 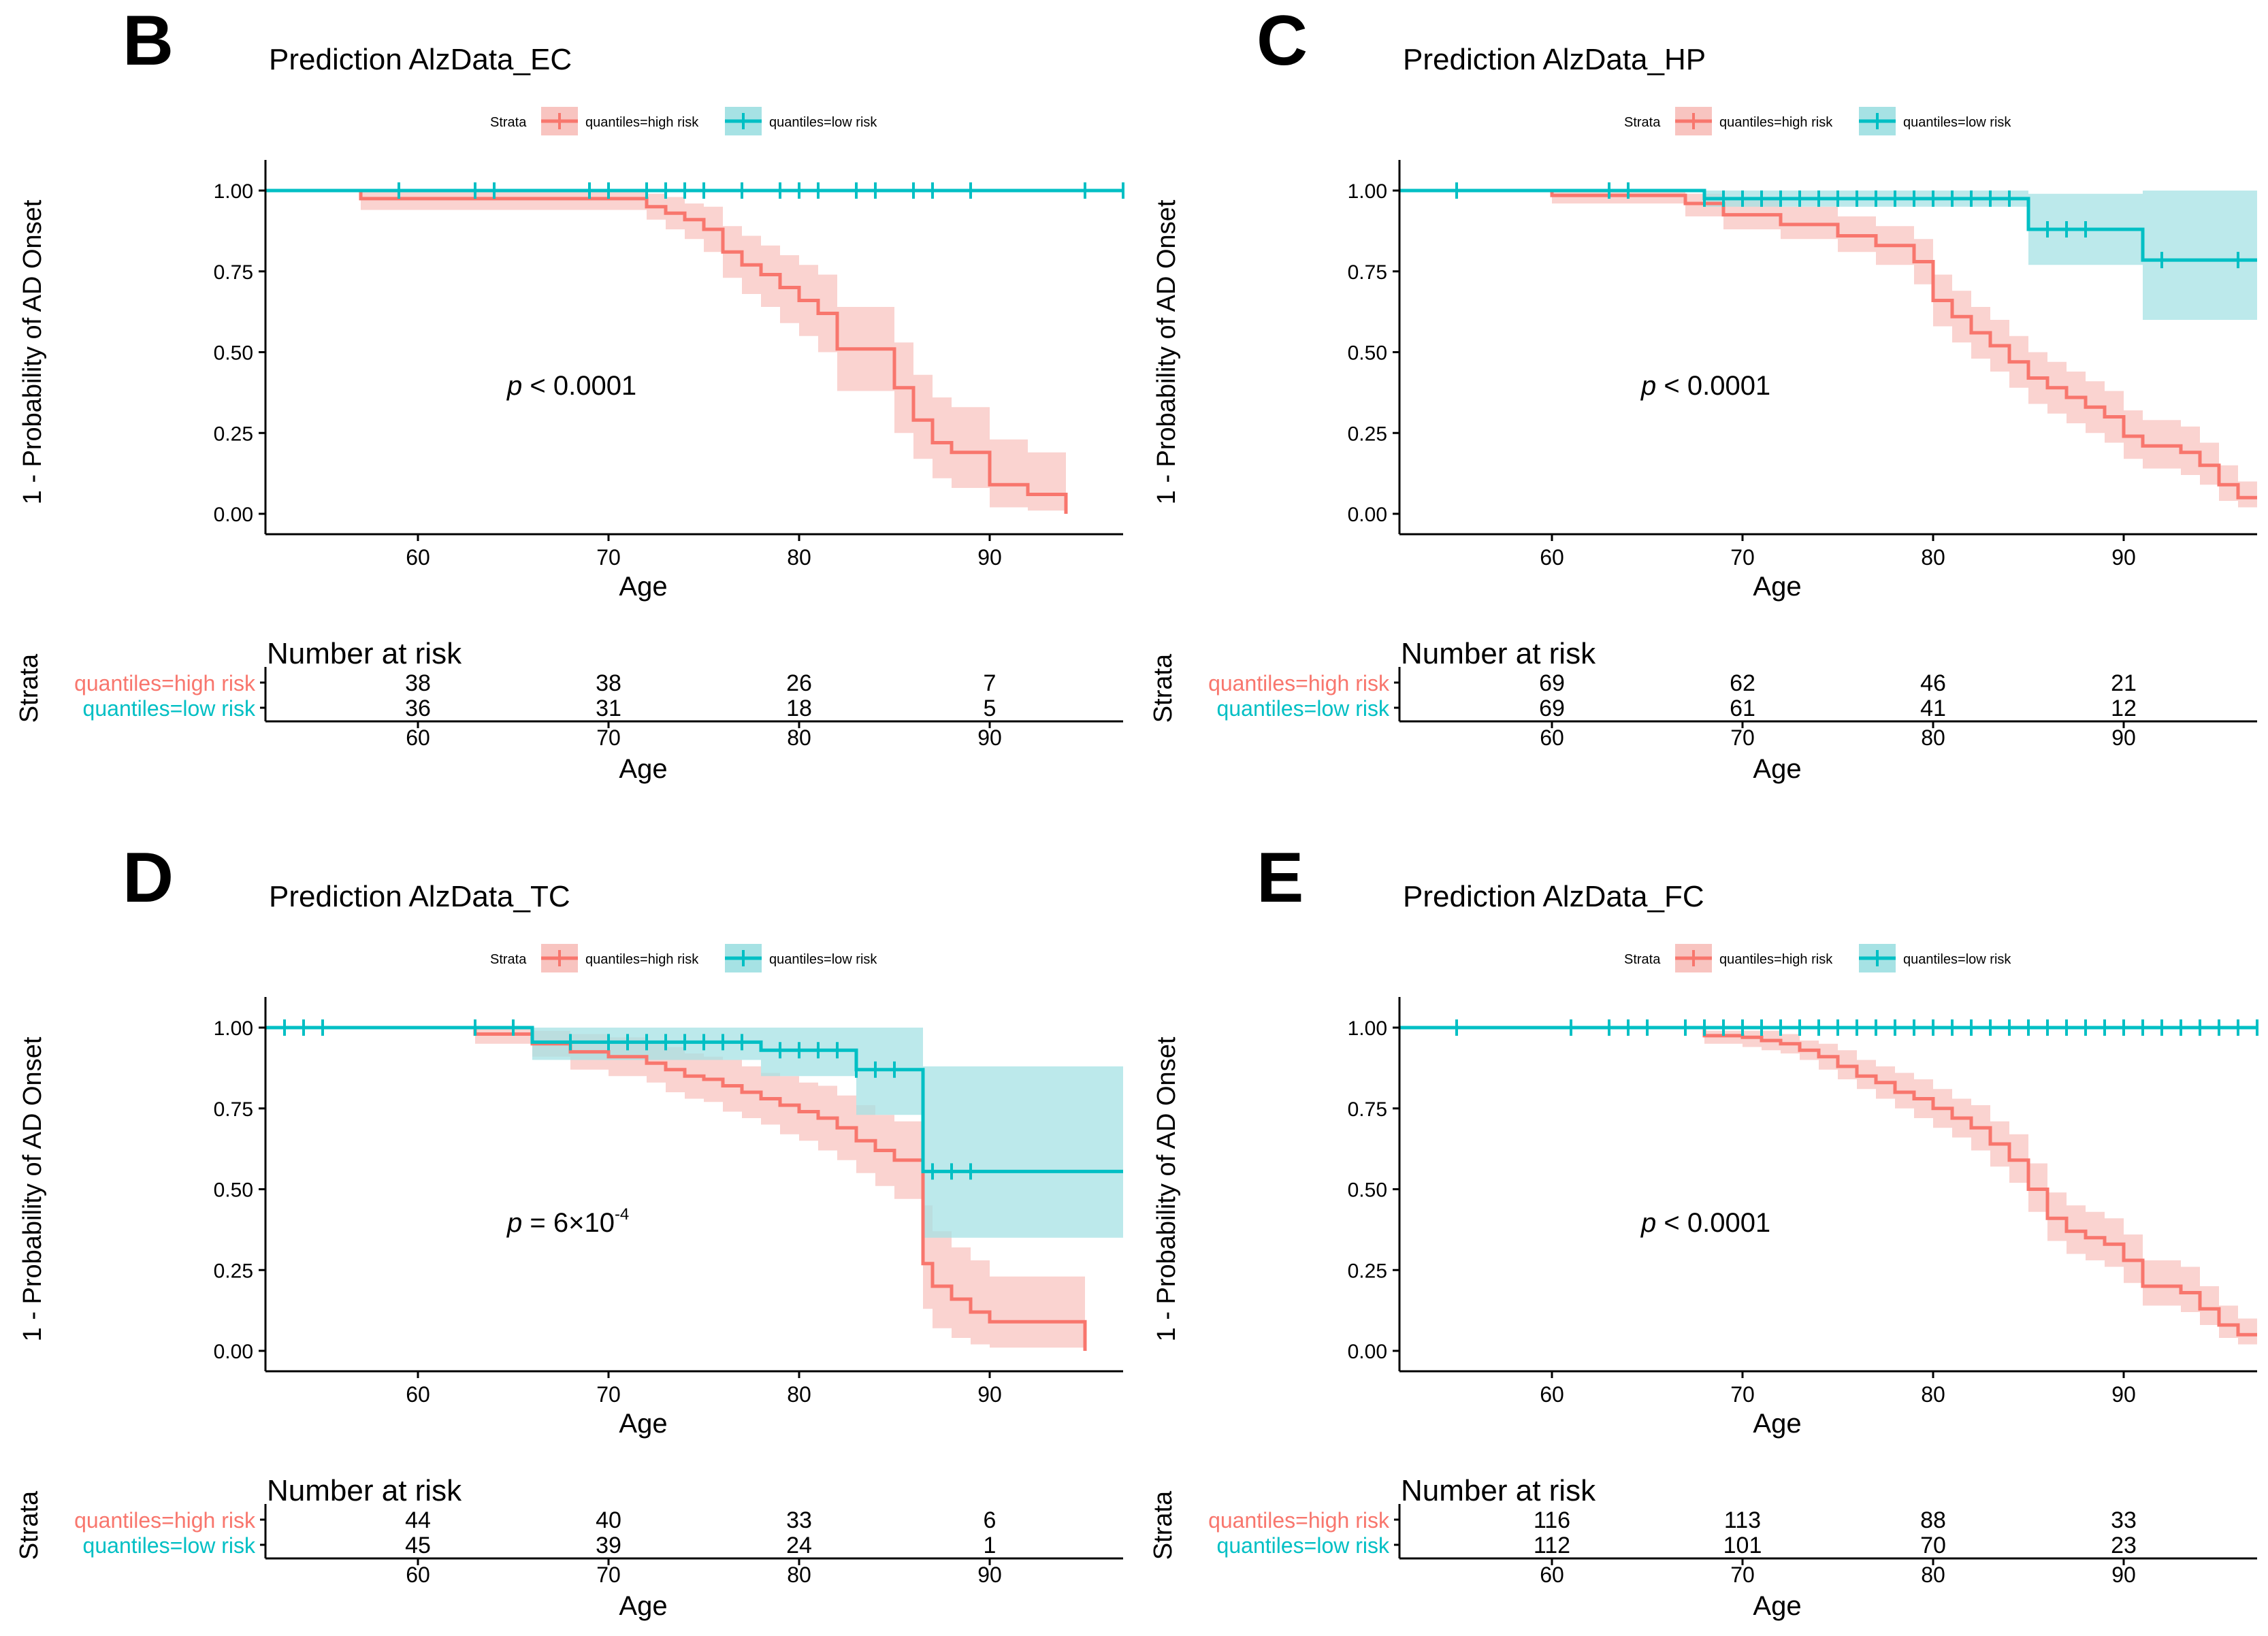 I want to click on risk-count-low: 45, so click(x=418, y=1545).